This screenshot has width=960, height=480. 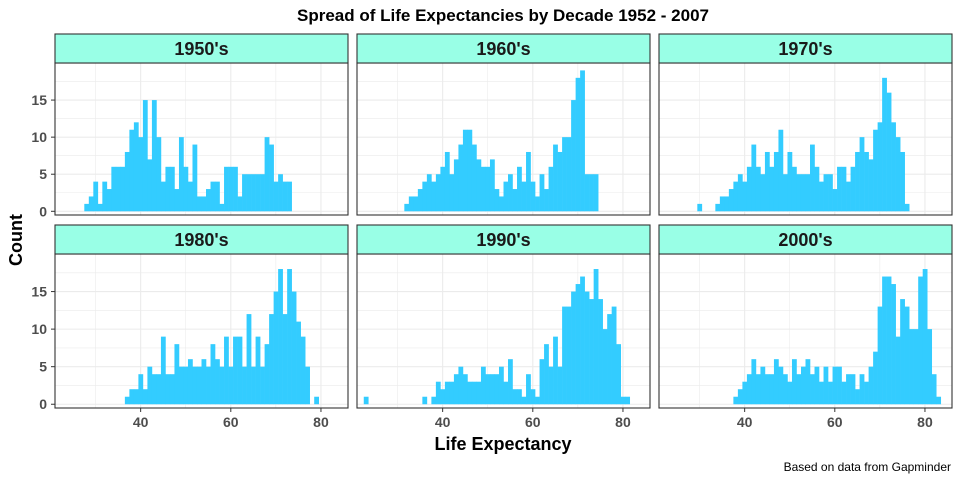 What do you see at coordinates (503, 240) in the screenshot?
I see `facet-strip-label: 1990's` at bounding box center [503, 240].